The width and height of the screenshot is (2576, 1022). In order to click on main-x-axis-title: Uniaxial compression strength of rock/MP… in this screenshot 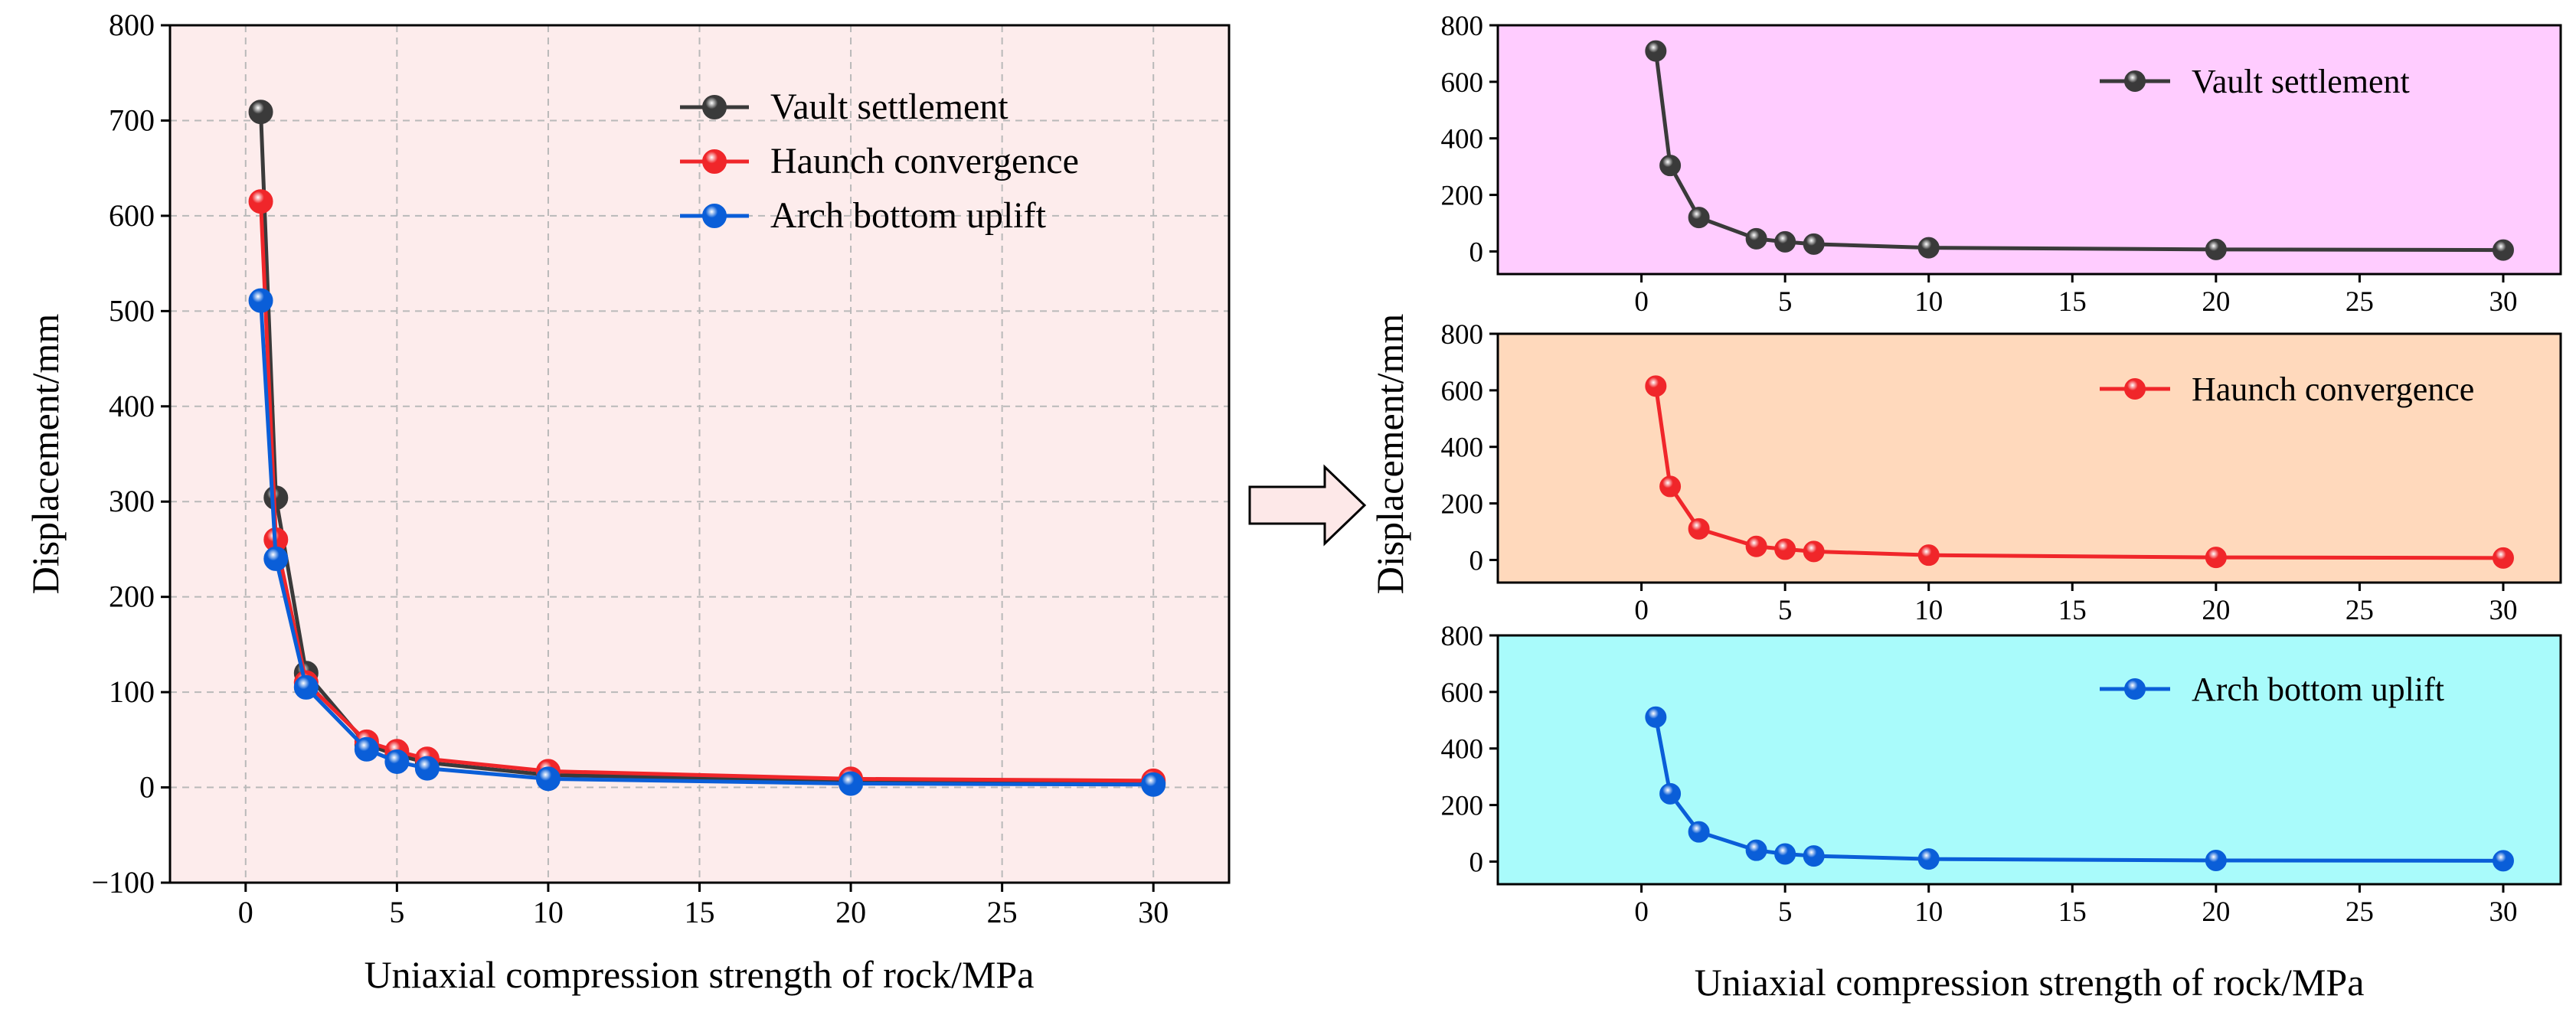, I will do `click(699, 974)`.